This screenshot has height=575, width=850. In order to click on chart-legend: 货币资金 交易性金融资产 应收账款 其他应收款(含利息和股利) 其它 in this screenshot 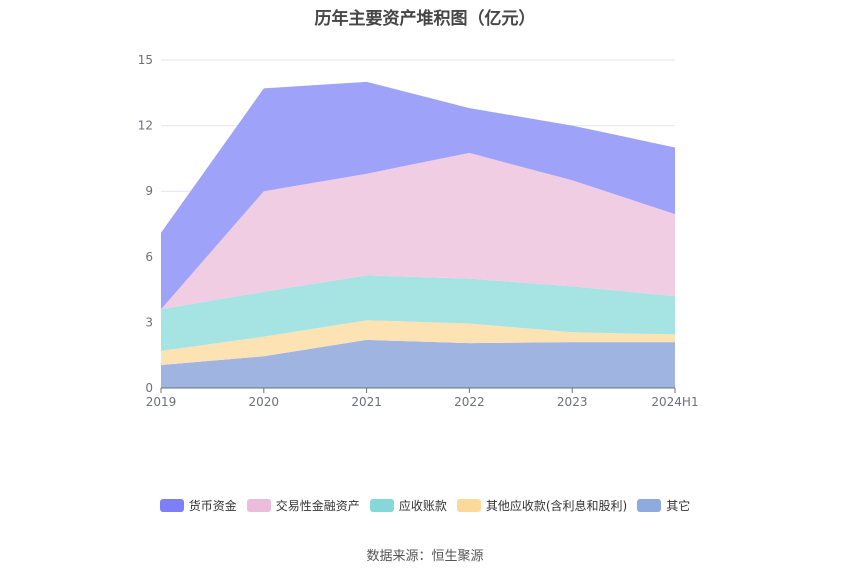, I will do `click(425, 505)`.